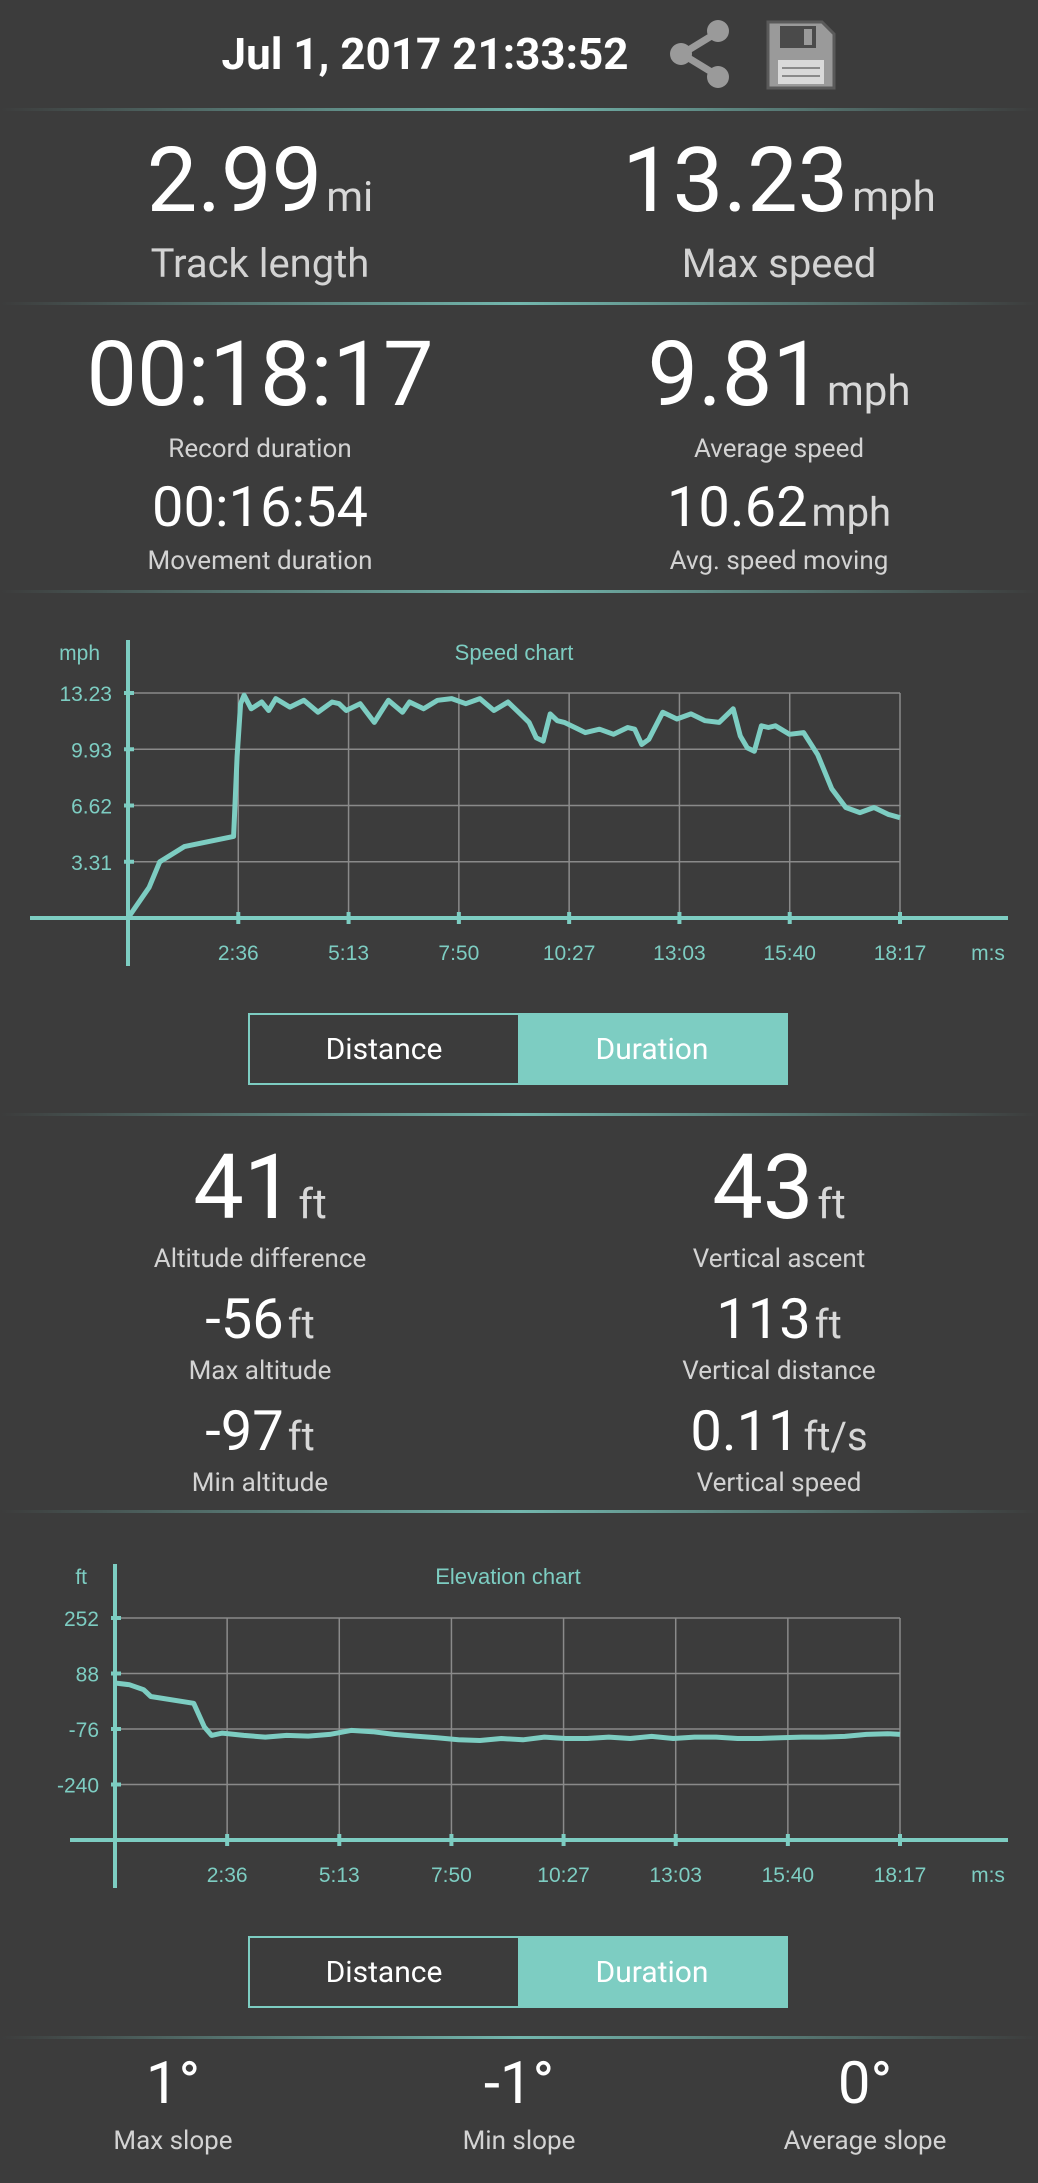 This screenshot has height=2183, width=1038. Describe the element at coordinates (831, 1204) in the screenshot. I see `vertical-ascent-unit: ft` at that location.